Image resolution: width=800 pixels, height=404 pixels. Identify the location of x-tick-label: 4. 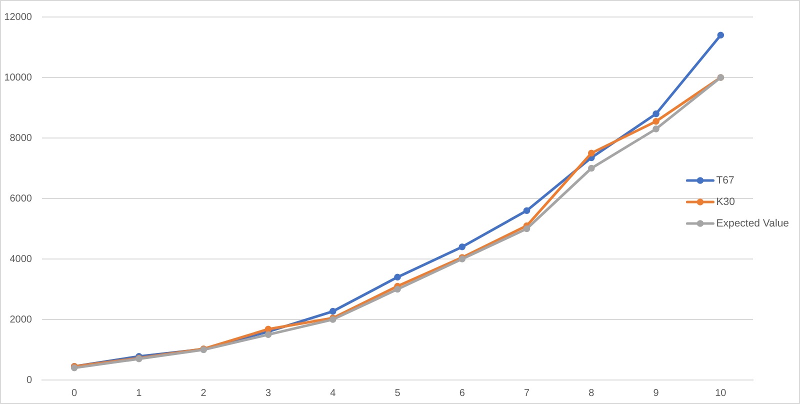
(333, 393).